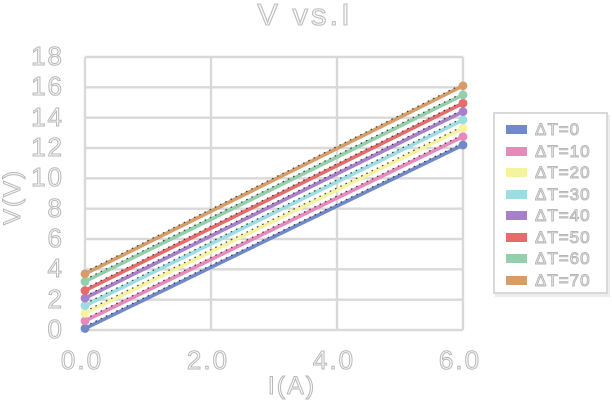 The width and height of the screenshot is (612, 407). Describe the element at coordinates (460, 360) in the screenshot. I see `x-tick-label: 6.0` at that location.